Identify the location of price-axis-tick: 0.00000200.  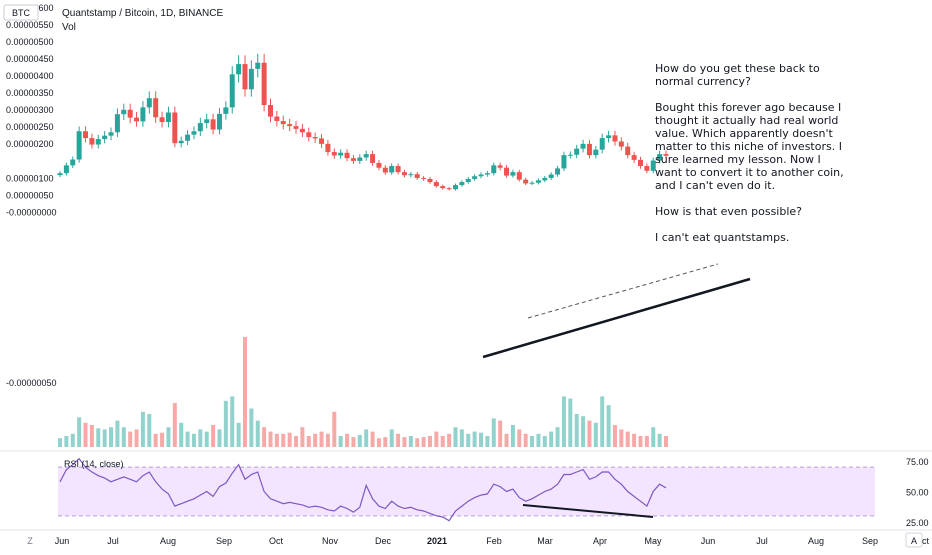
(30, 144).